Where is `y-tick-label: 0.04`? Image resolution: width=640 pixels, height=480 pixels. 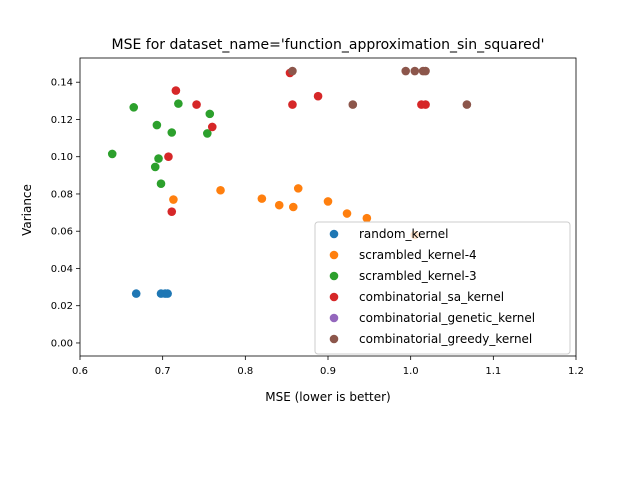 y-tick-label: 0.04 is located at coordinates (62, 269).